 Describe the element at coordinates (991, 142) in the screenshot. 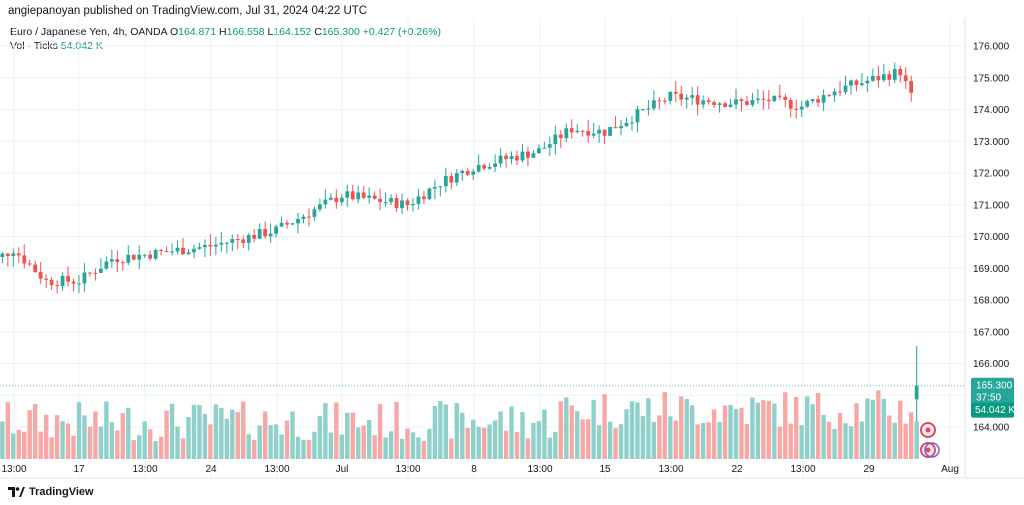

I see `price-tick-label: 173.000` at that location.